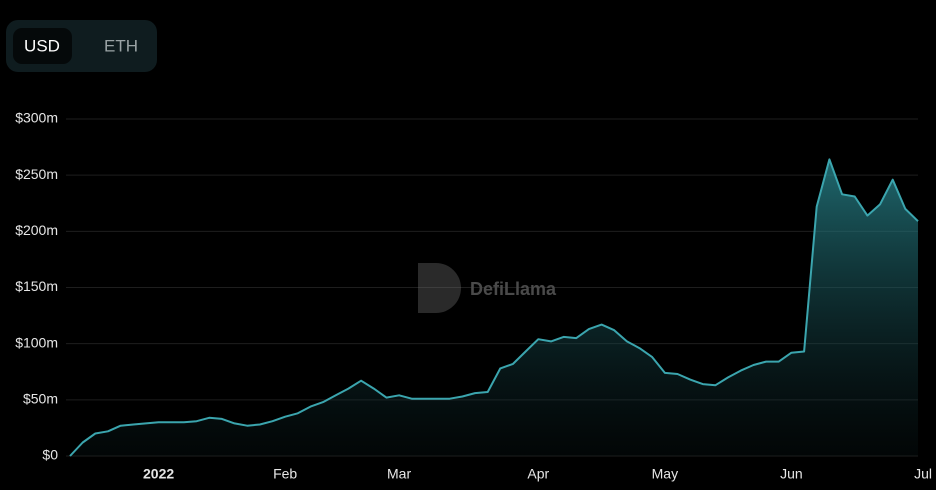 The height and width of the screenshot is (490, 936). Describe the element at coordinates (36, 174) in the screenshot. I see `y-tick-label: $250m` at that location.